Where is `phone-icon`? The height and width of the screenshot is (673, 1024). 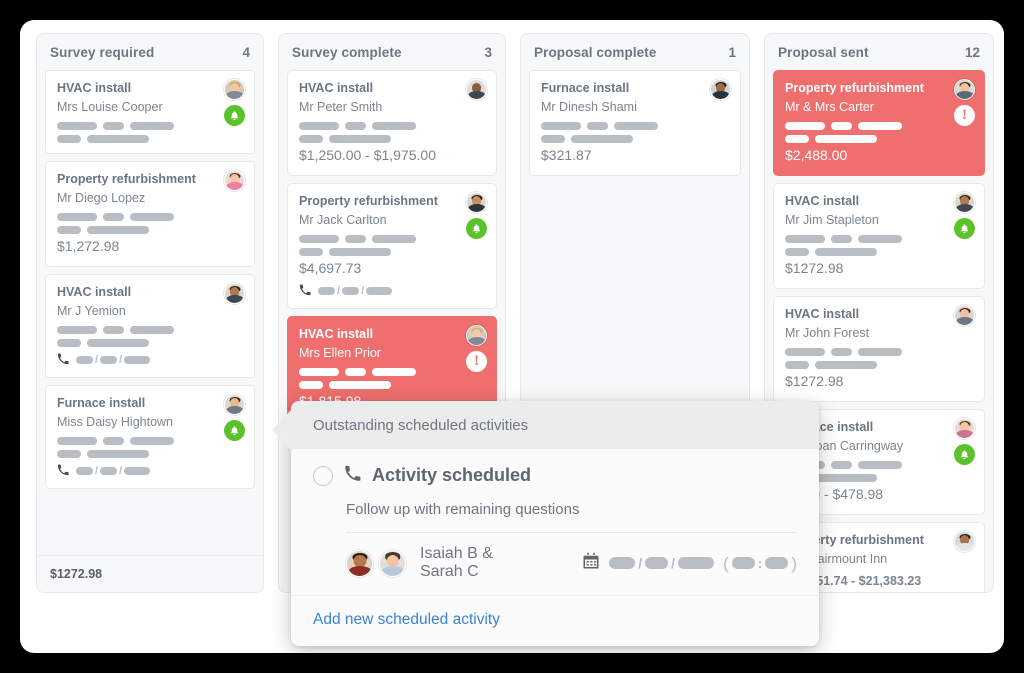 phone-icon is located at coordinates (63, 360).